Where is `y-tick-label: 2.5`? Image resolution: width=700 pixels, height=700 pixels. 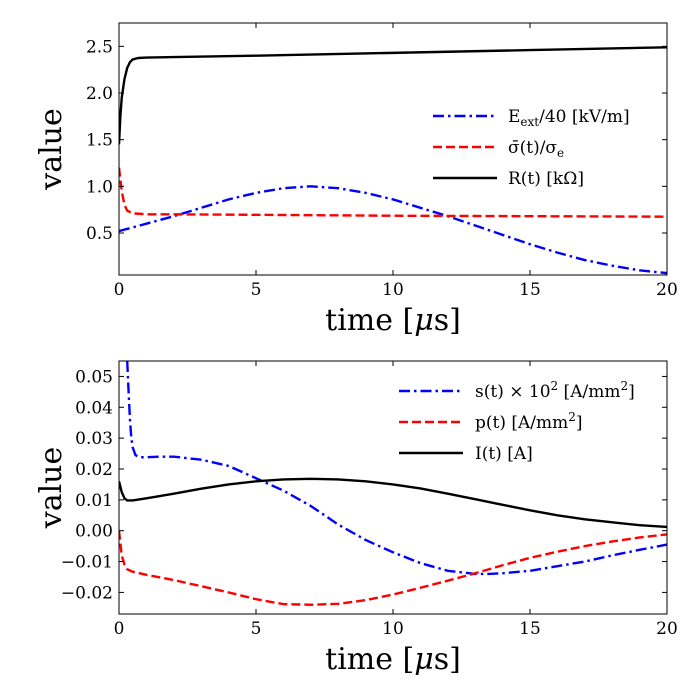 y-tick-label: 2.5 is located at coordinates (99, 47).